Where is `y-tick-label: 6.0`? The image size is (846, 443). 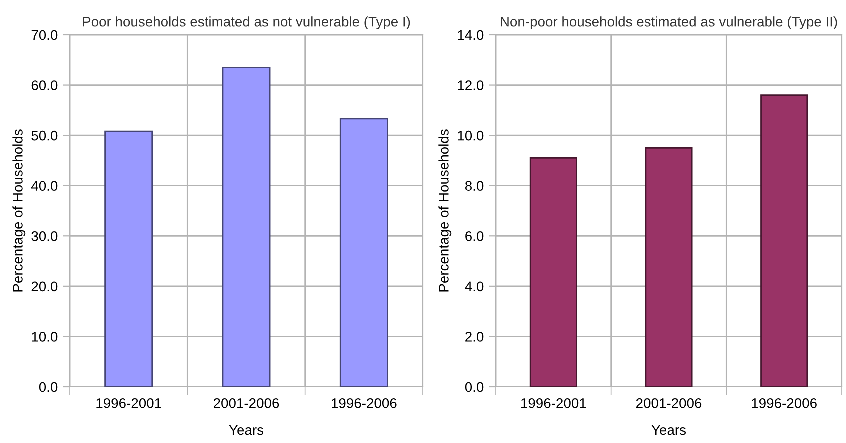 y-tick-label: 6.0 is located at coordinates (475, 236).